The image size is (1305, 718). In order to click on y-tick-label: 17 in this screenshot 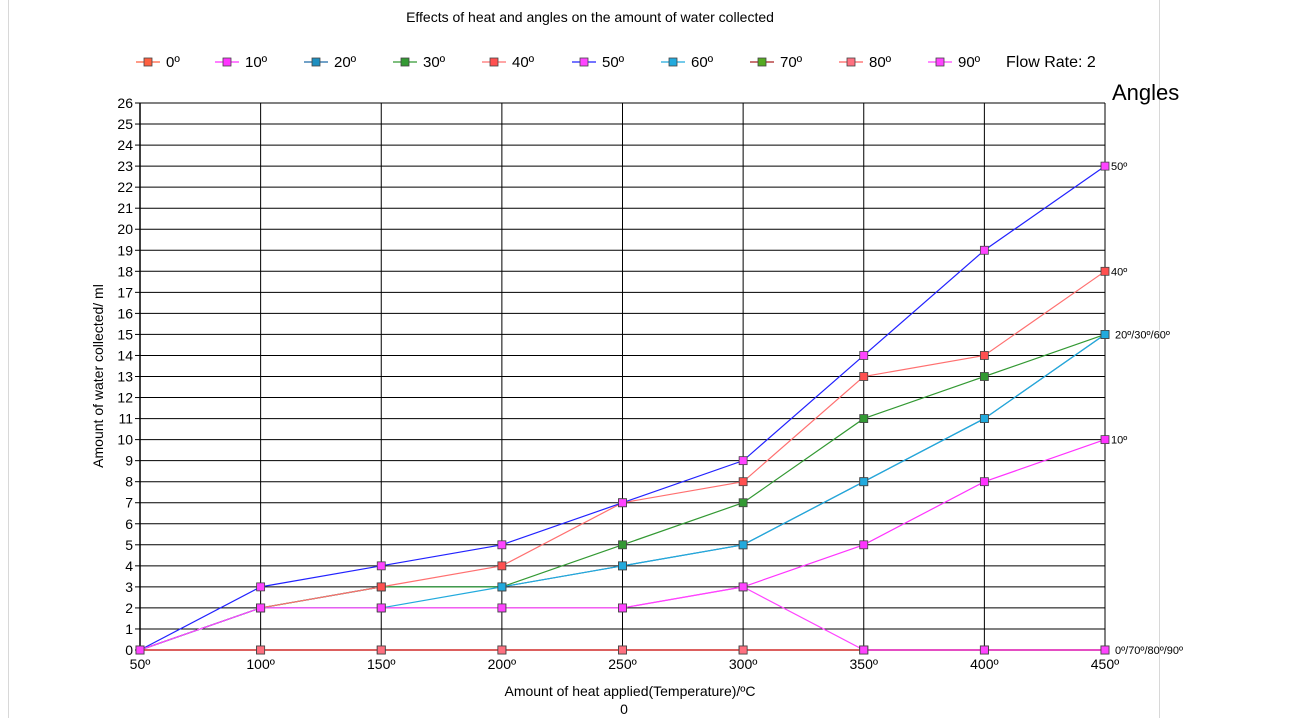, I will do `click(125, 292)`.